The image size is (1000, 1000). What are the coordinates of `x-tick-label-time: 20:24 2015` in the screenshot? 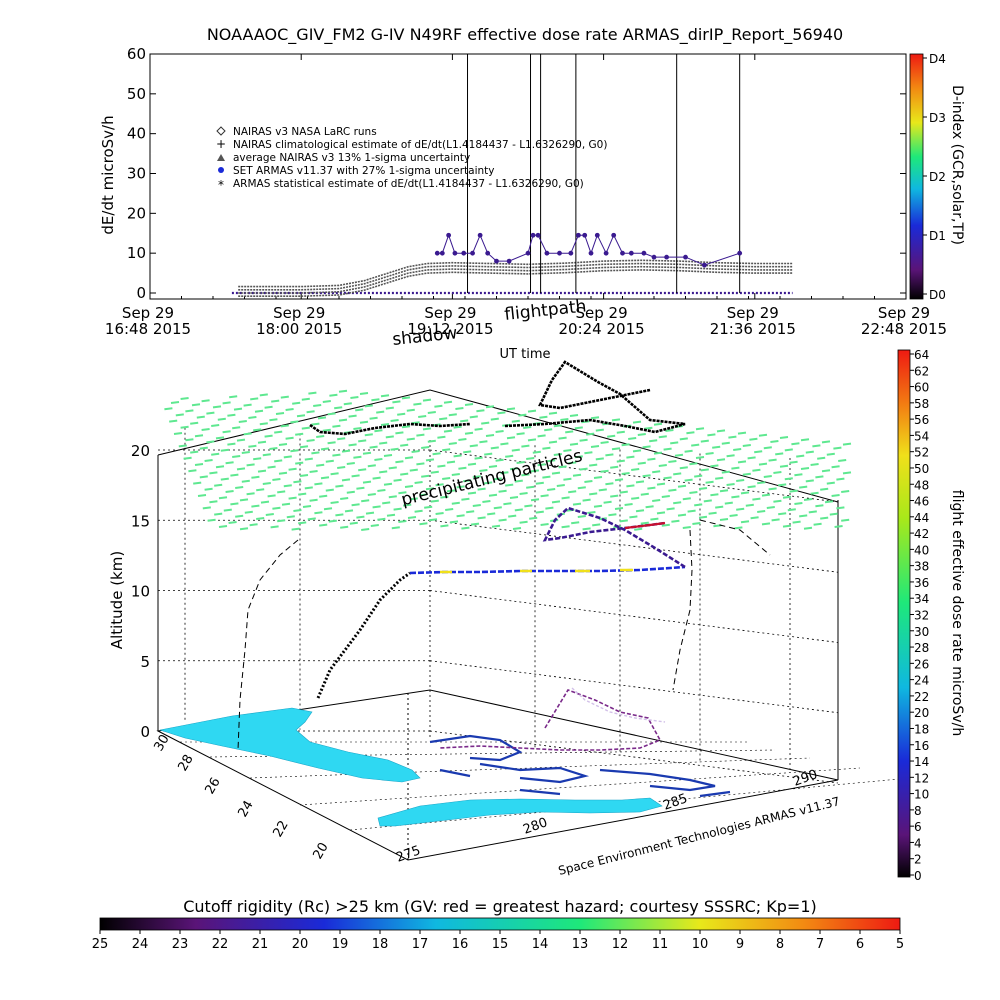 It's located at (602, 329).